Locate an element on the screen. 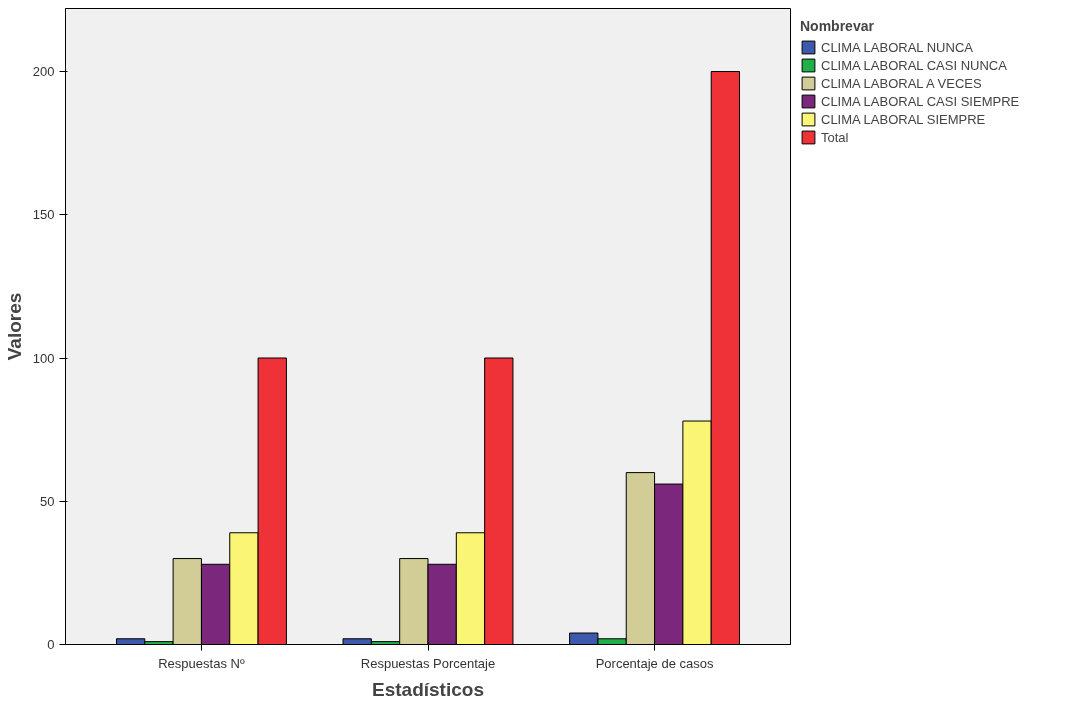 Image resolution: width=1086 pixels, height=719 pixels. legend-label: Total is located at coordinates (835, 137).